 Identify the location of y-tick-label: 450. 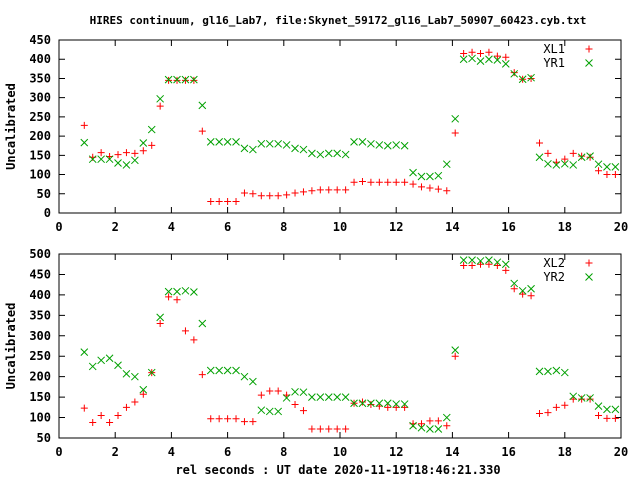
(40, 274).